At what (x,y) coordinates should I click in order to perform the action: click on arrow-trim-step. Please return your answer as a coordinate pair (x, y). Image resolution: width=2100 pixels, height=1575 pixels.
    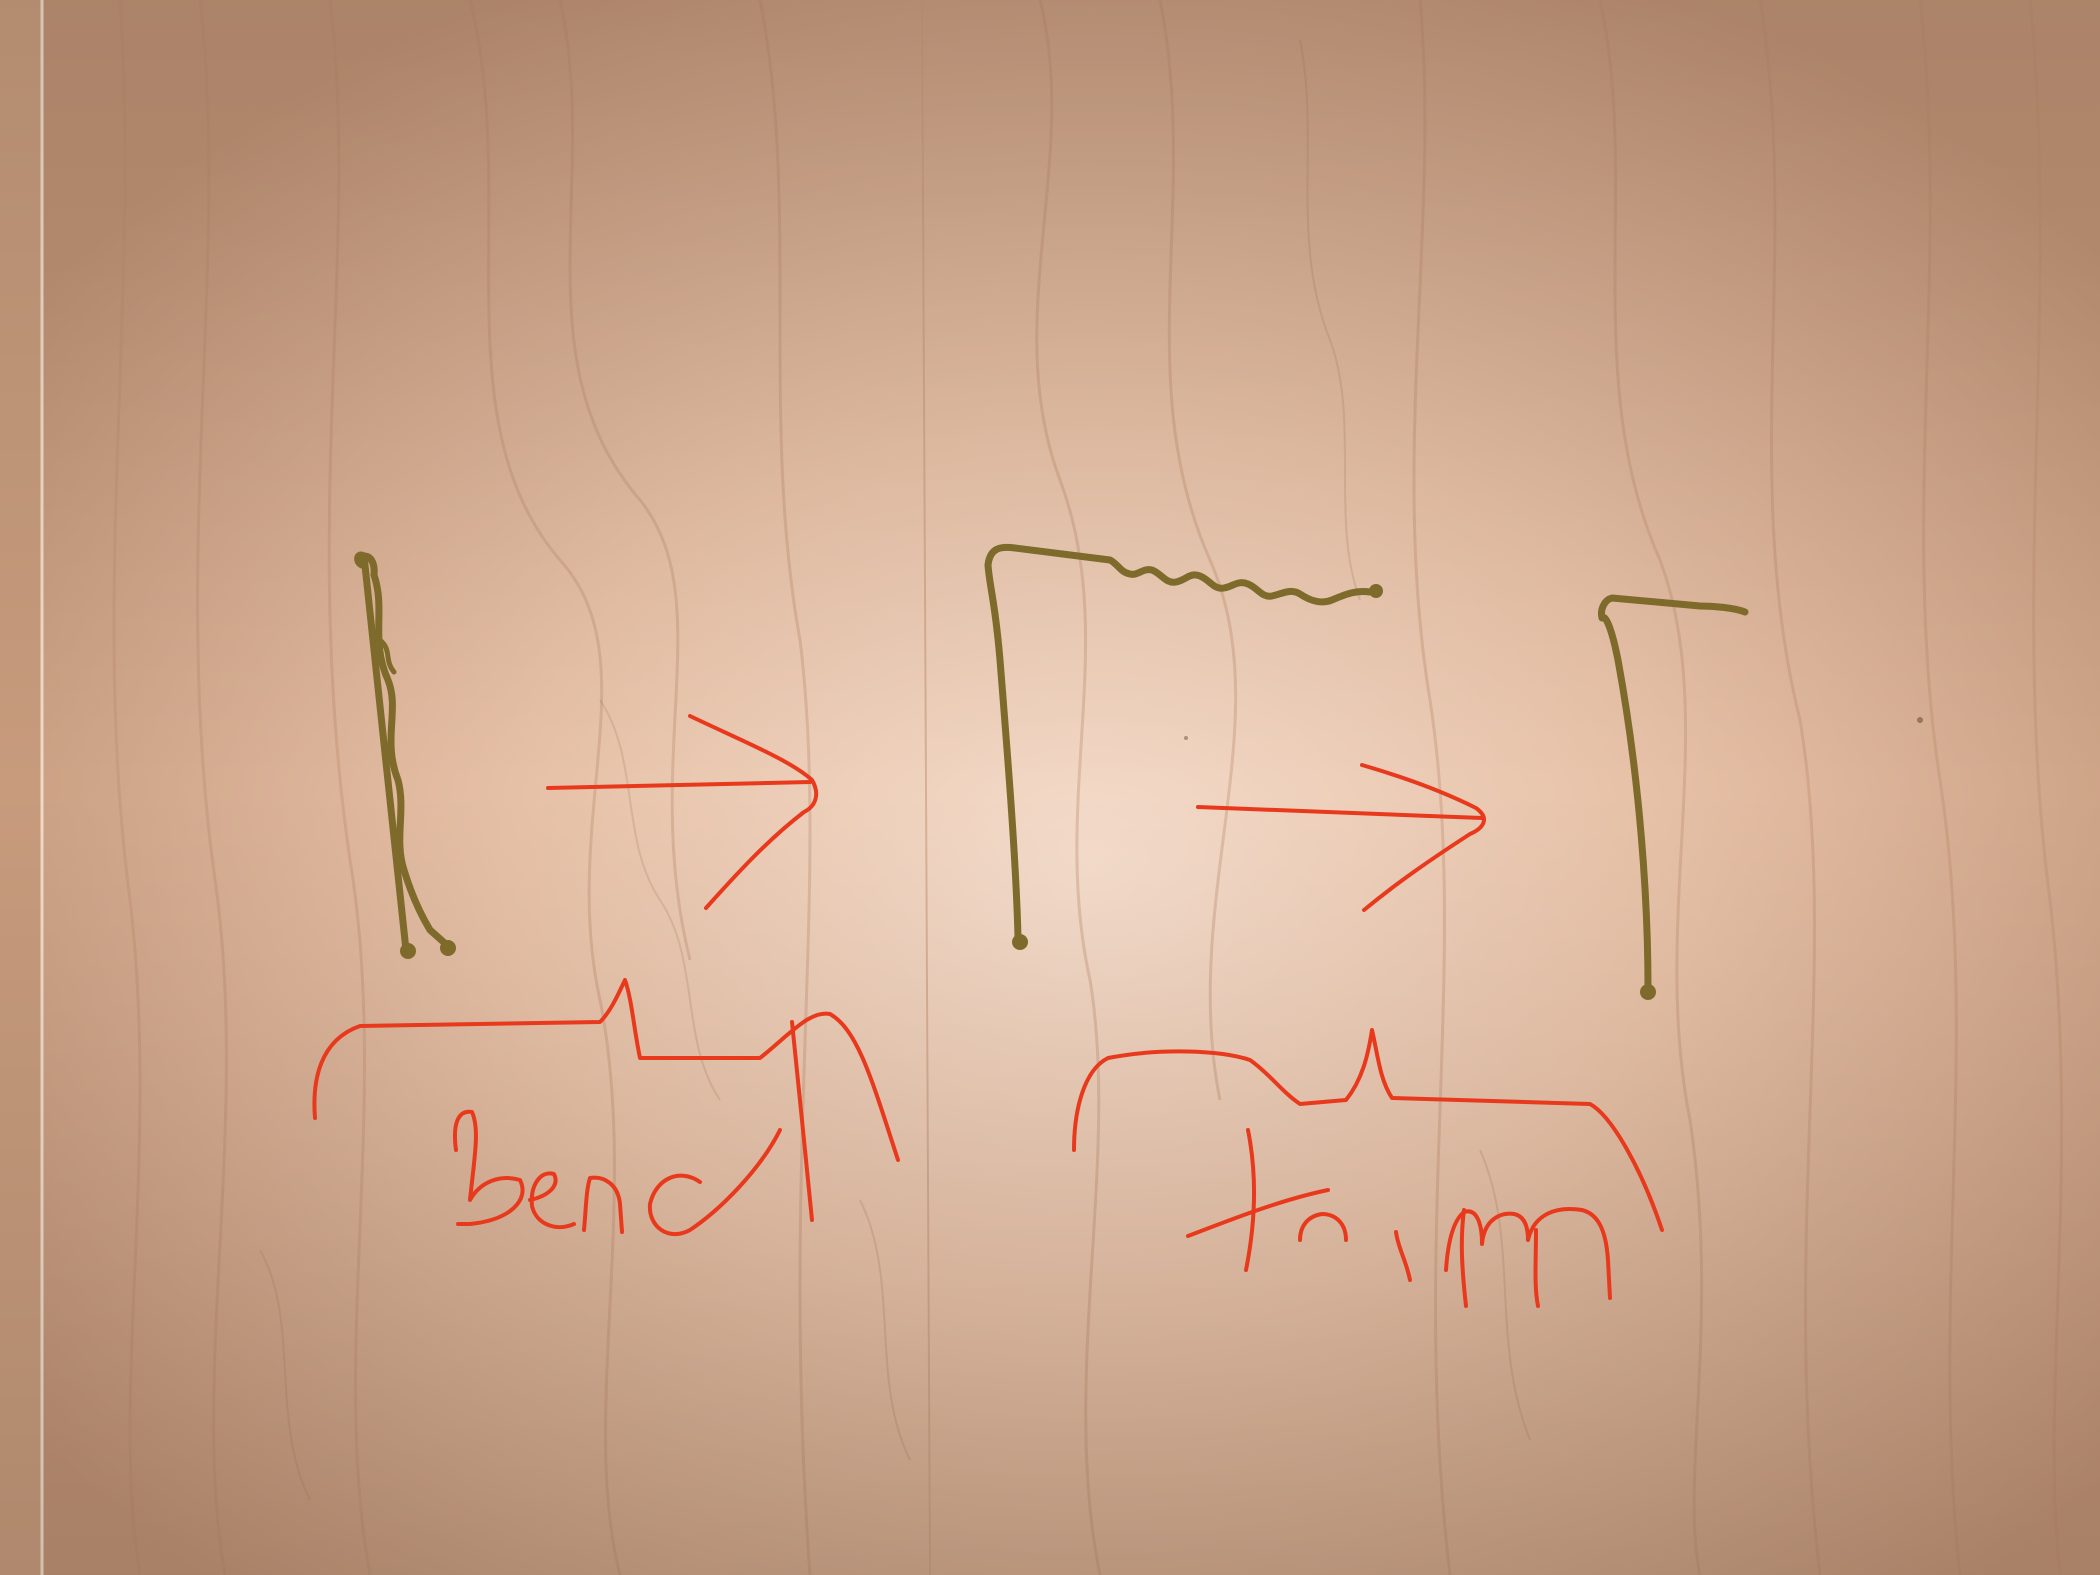
    Looking at the image, I should click on (1341, 837).